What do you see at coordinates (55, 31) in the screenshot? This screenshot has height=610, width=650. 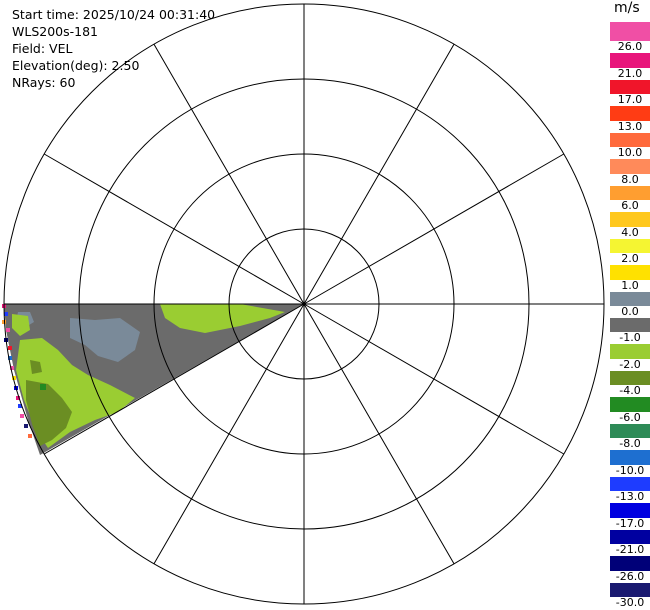 I see `station-label: WLS200s-181` at bounding box center [55, 31].